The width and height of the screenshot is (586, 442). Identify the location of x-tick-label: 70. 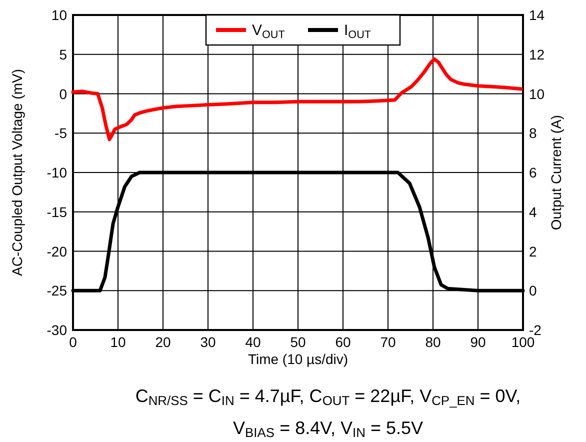
(388, 342).